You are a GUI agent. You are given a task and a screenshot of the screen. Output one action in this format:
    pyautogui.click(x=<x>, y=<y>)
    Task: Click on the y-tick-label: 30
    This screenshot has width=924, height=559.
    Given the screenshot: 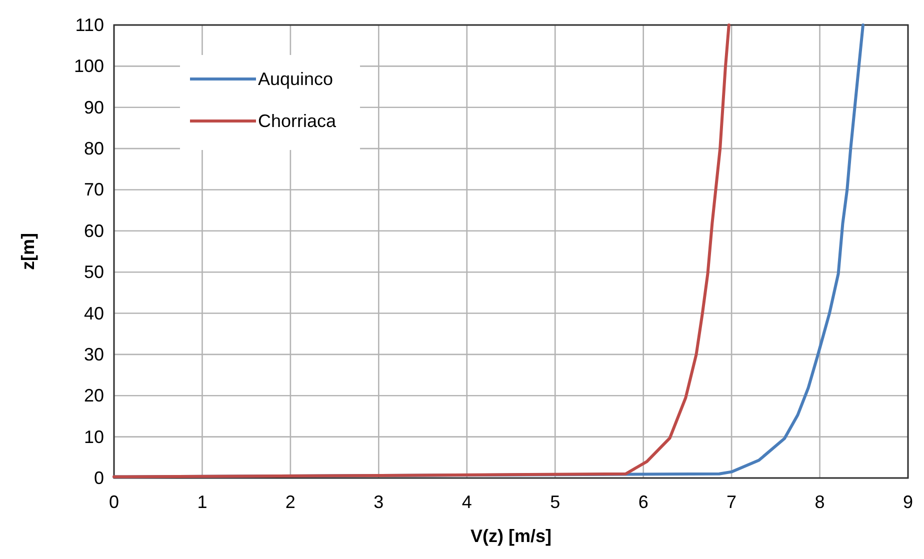 What is the action you would take?
    pyautogui.click(x=94, y=354)
    